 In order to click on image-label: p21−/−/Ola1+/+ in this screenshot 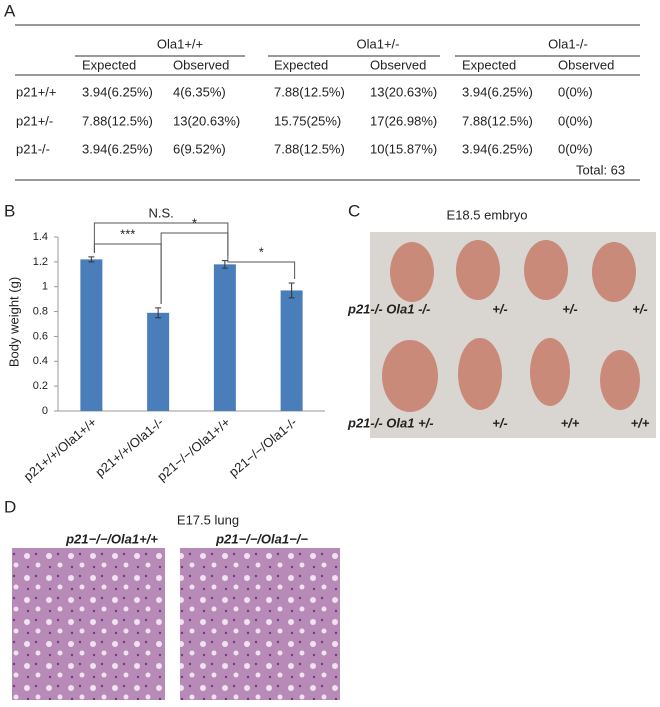, I will do `click(111, 538)`.